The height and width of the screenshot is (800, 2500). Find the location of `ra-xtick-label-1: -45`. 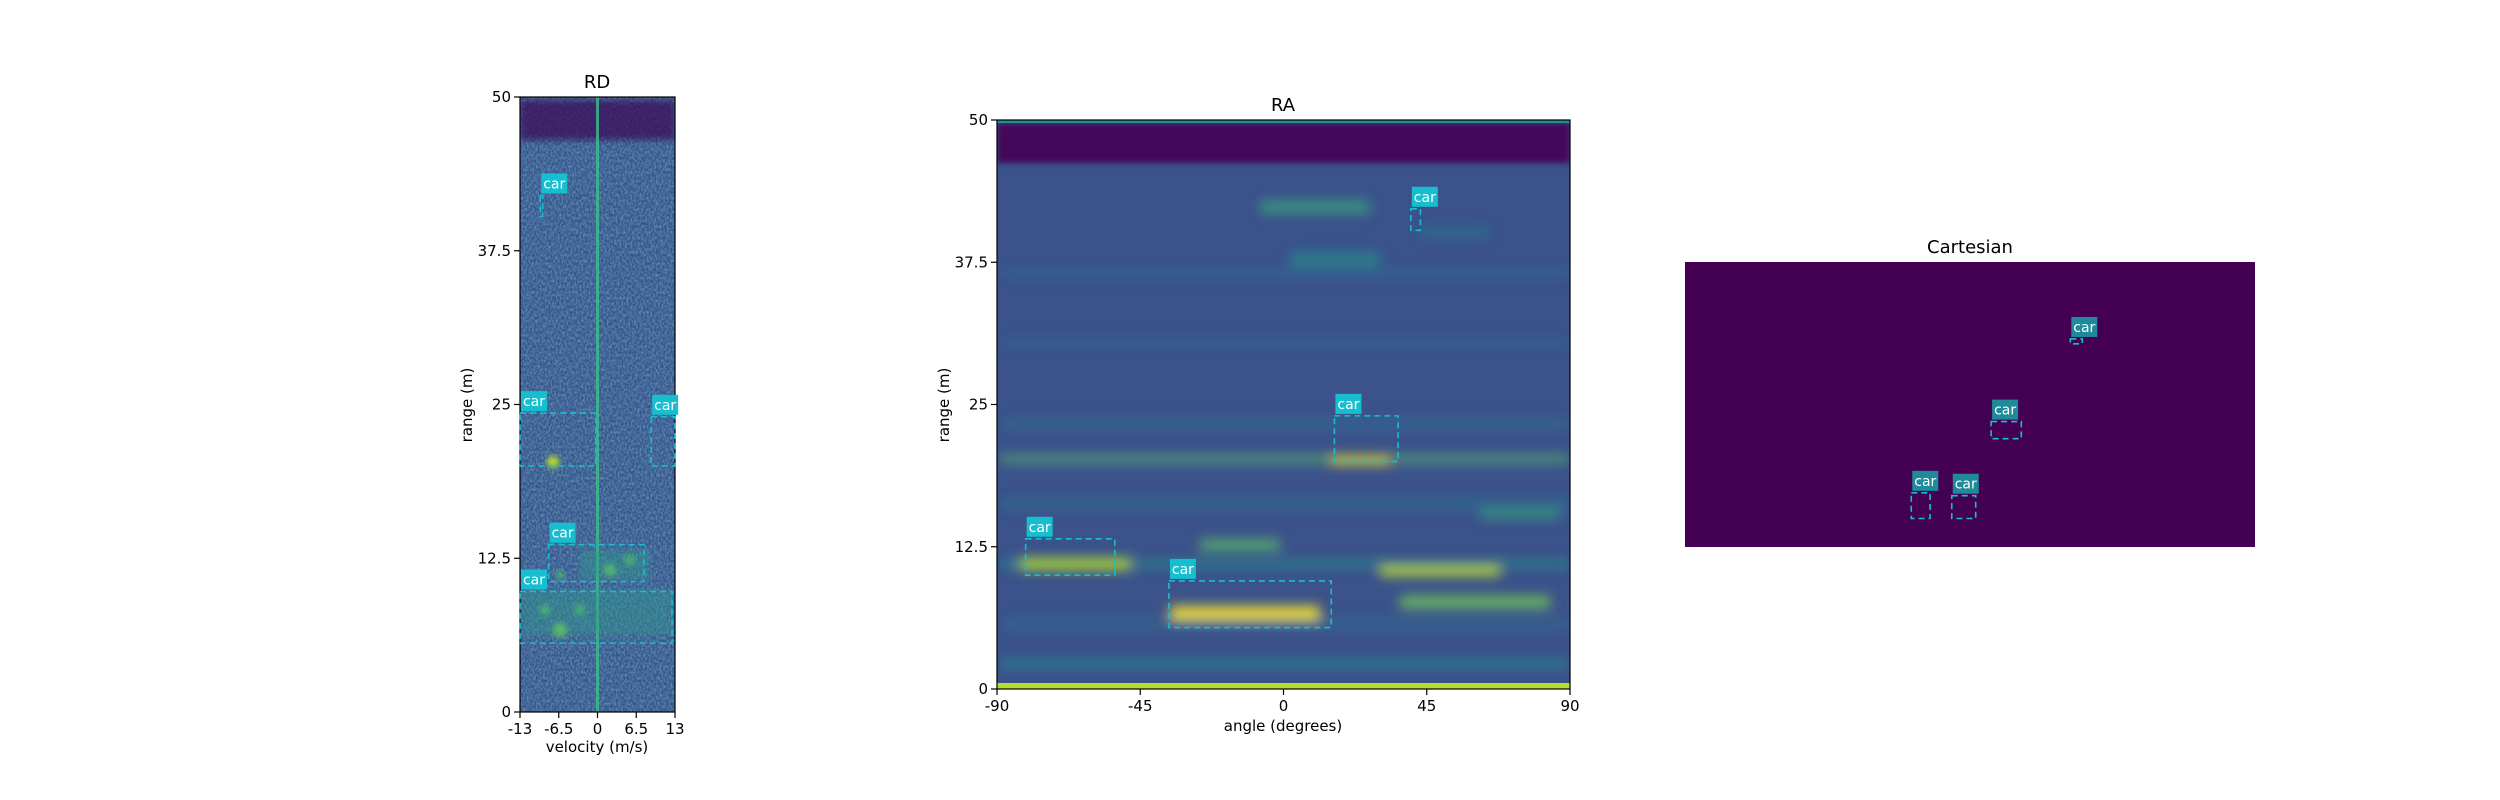

ra-xtick-label-1: -45 is located at coordinates (1140, 706).